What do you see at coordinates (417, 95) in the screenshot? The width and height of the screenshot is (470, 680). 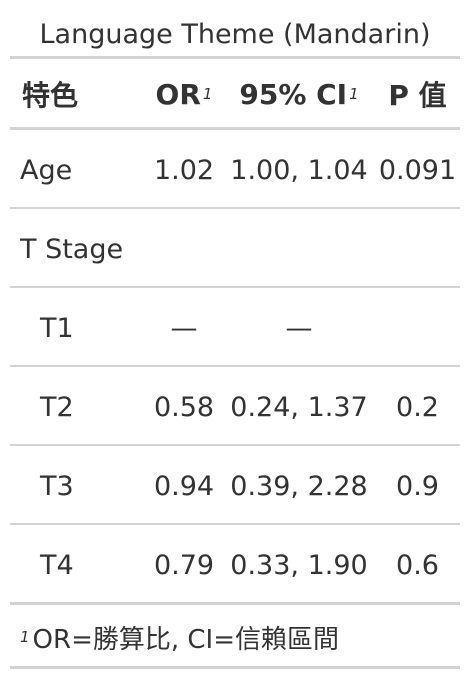 I see `header-p: P 值` at bounding box center [417, 95].